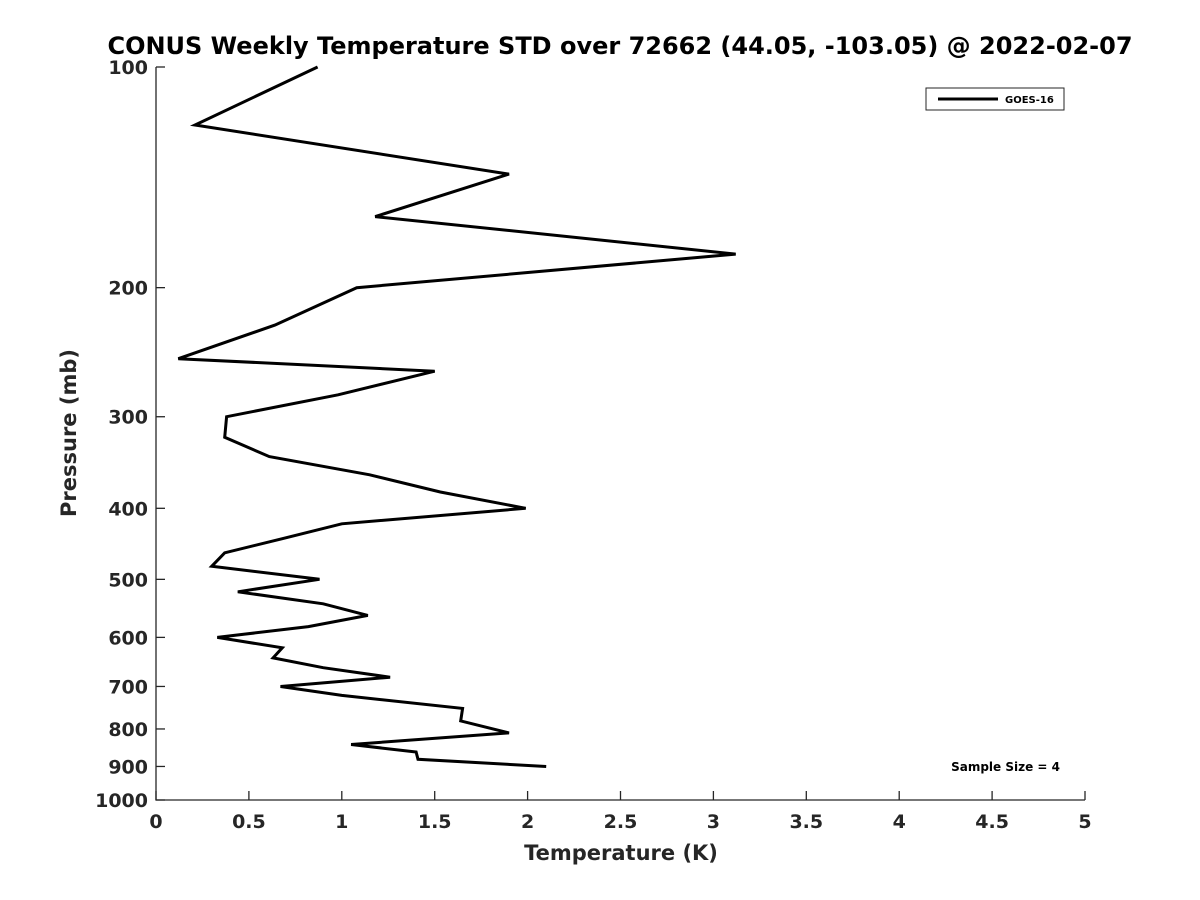 The image size is (1200, 900). Describe the element at coordinates (713, 822) in the screenshot. I see `x-tick-label: 3` at that location.